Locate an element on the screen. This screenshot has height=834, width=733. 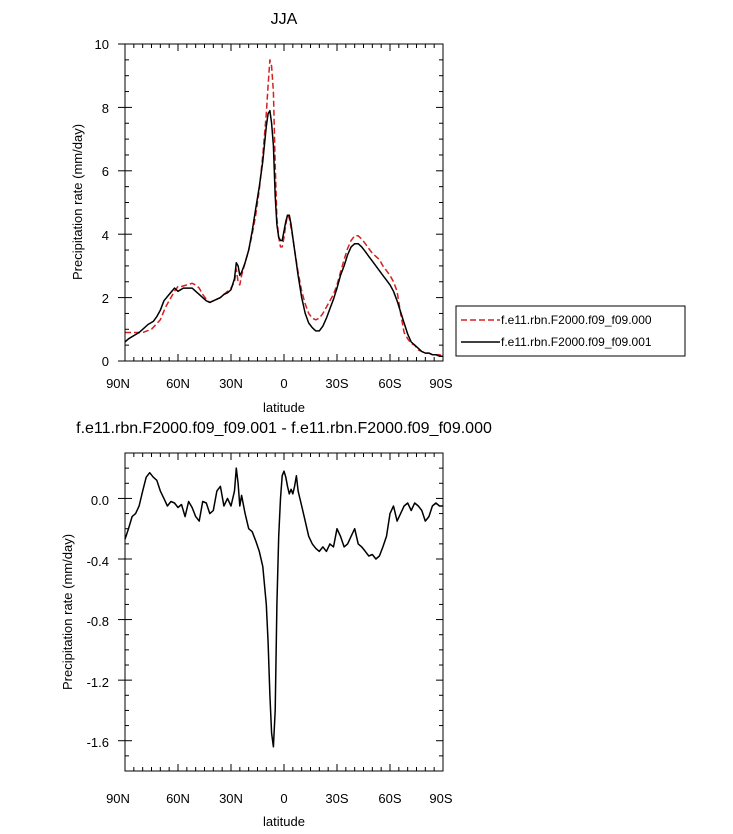
top-x-tick-label-0: 0 is located at coordinates (283, 383).